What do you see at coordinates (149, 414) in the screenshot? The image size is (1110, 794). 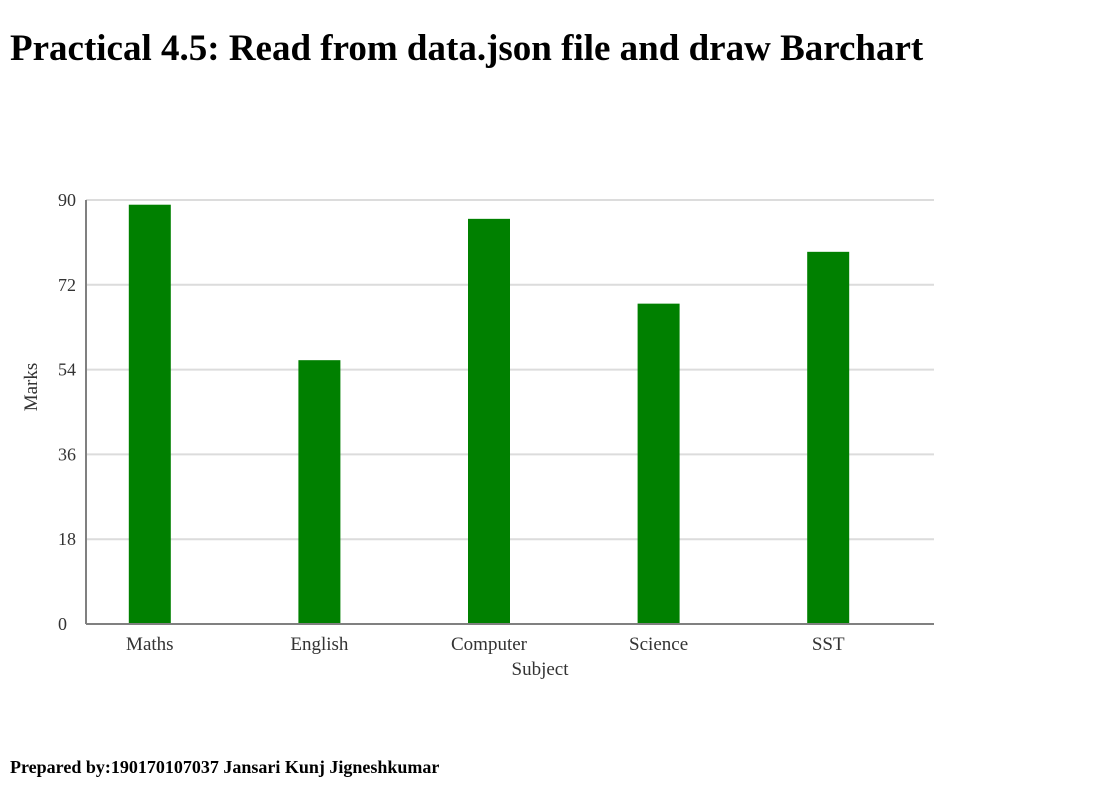 I see `bar-maths` at bounding box center [149, 414].